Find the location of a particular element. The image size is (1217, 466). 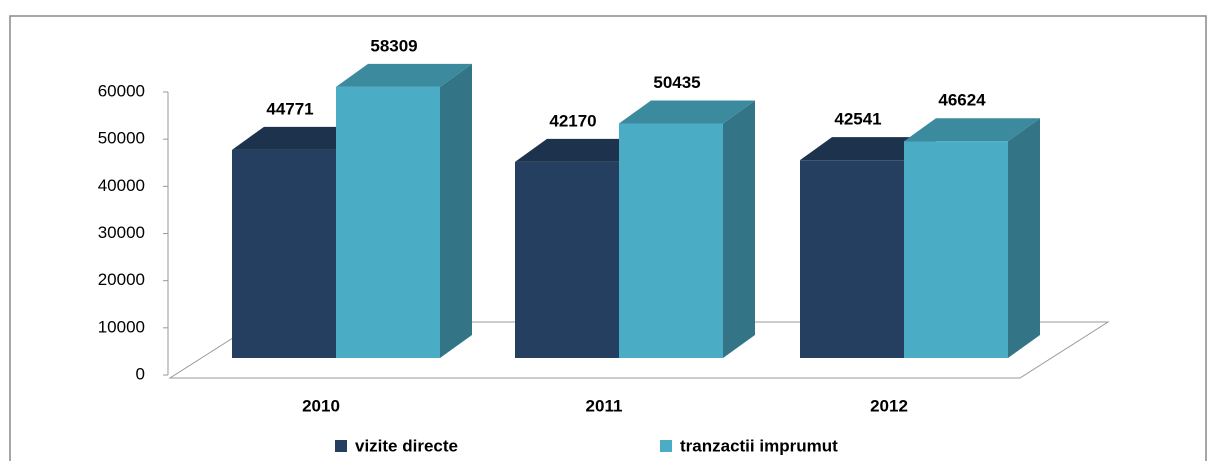

x-tick-label: 2010 is located at coordinates (321, 405).